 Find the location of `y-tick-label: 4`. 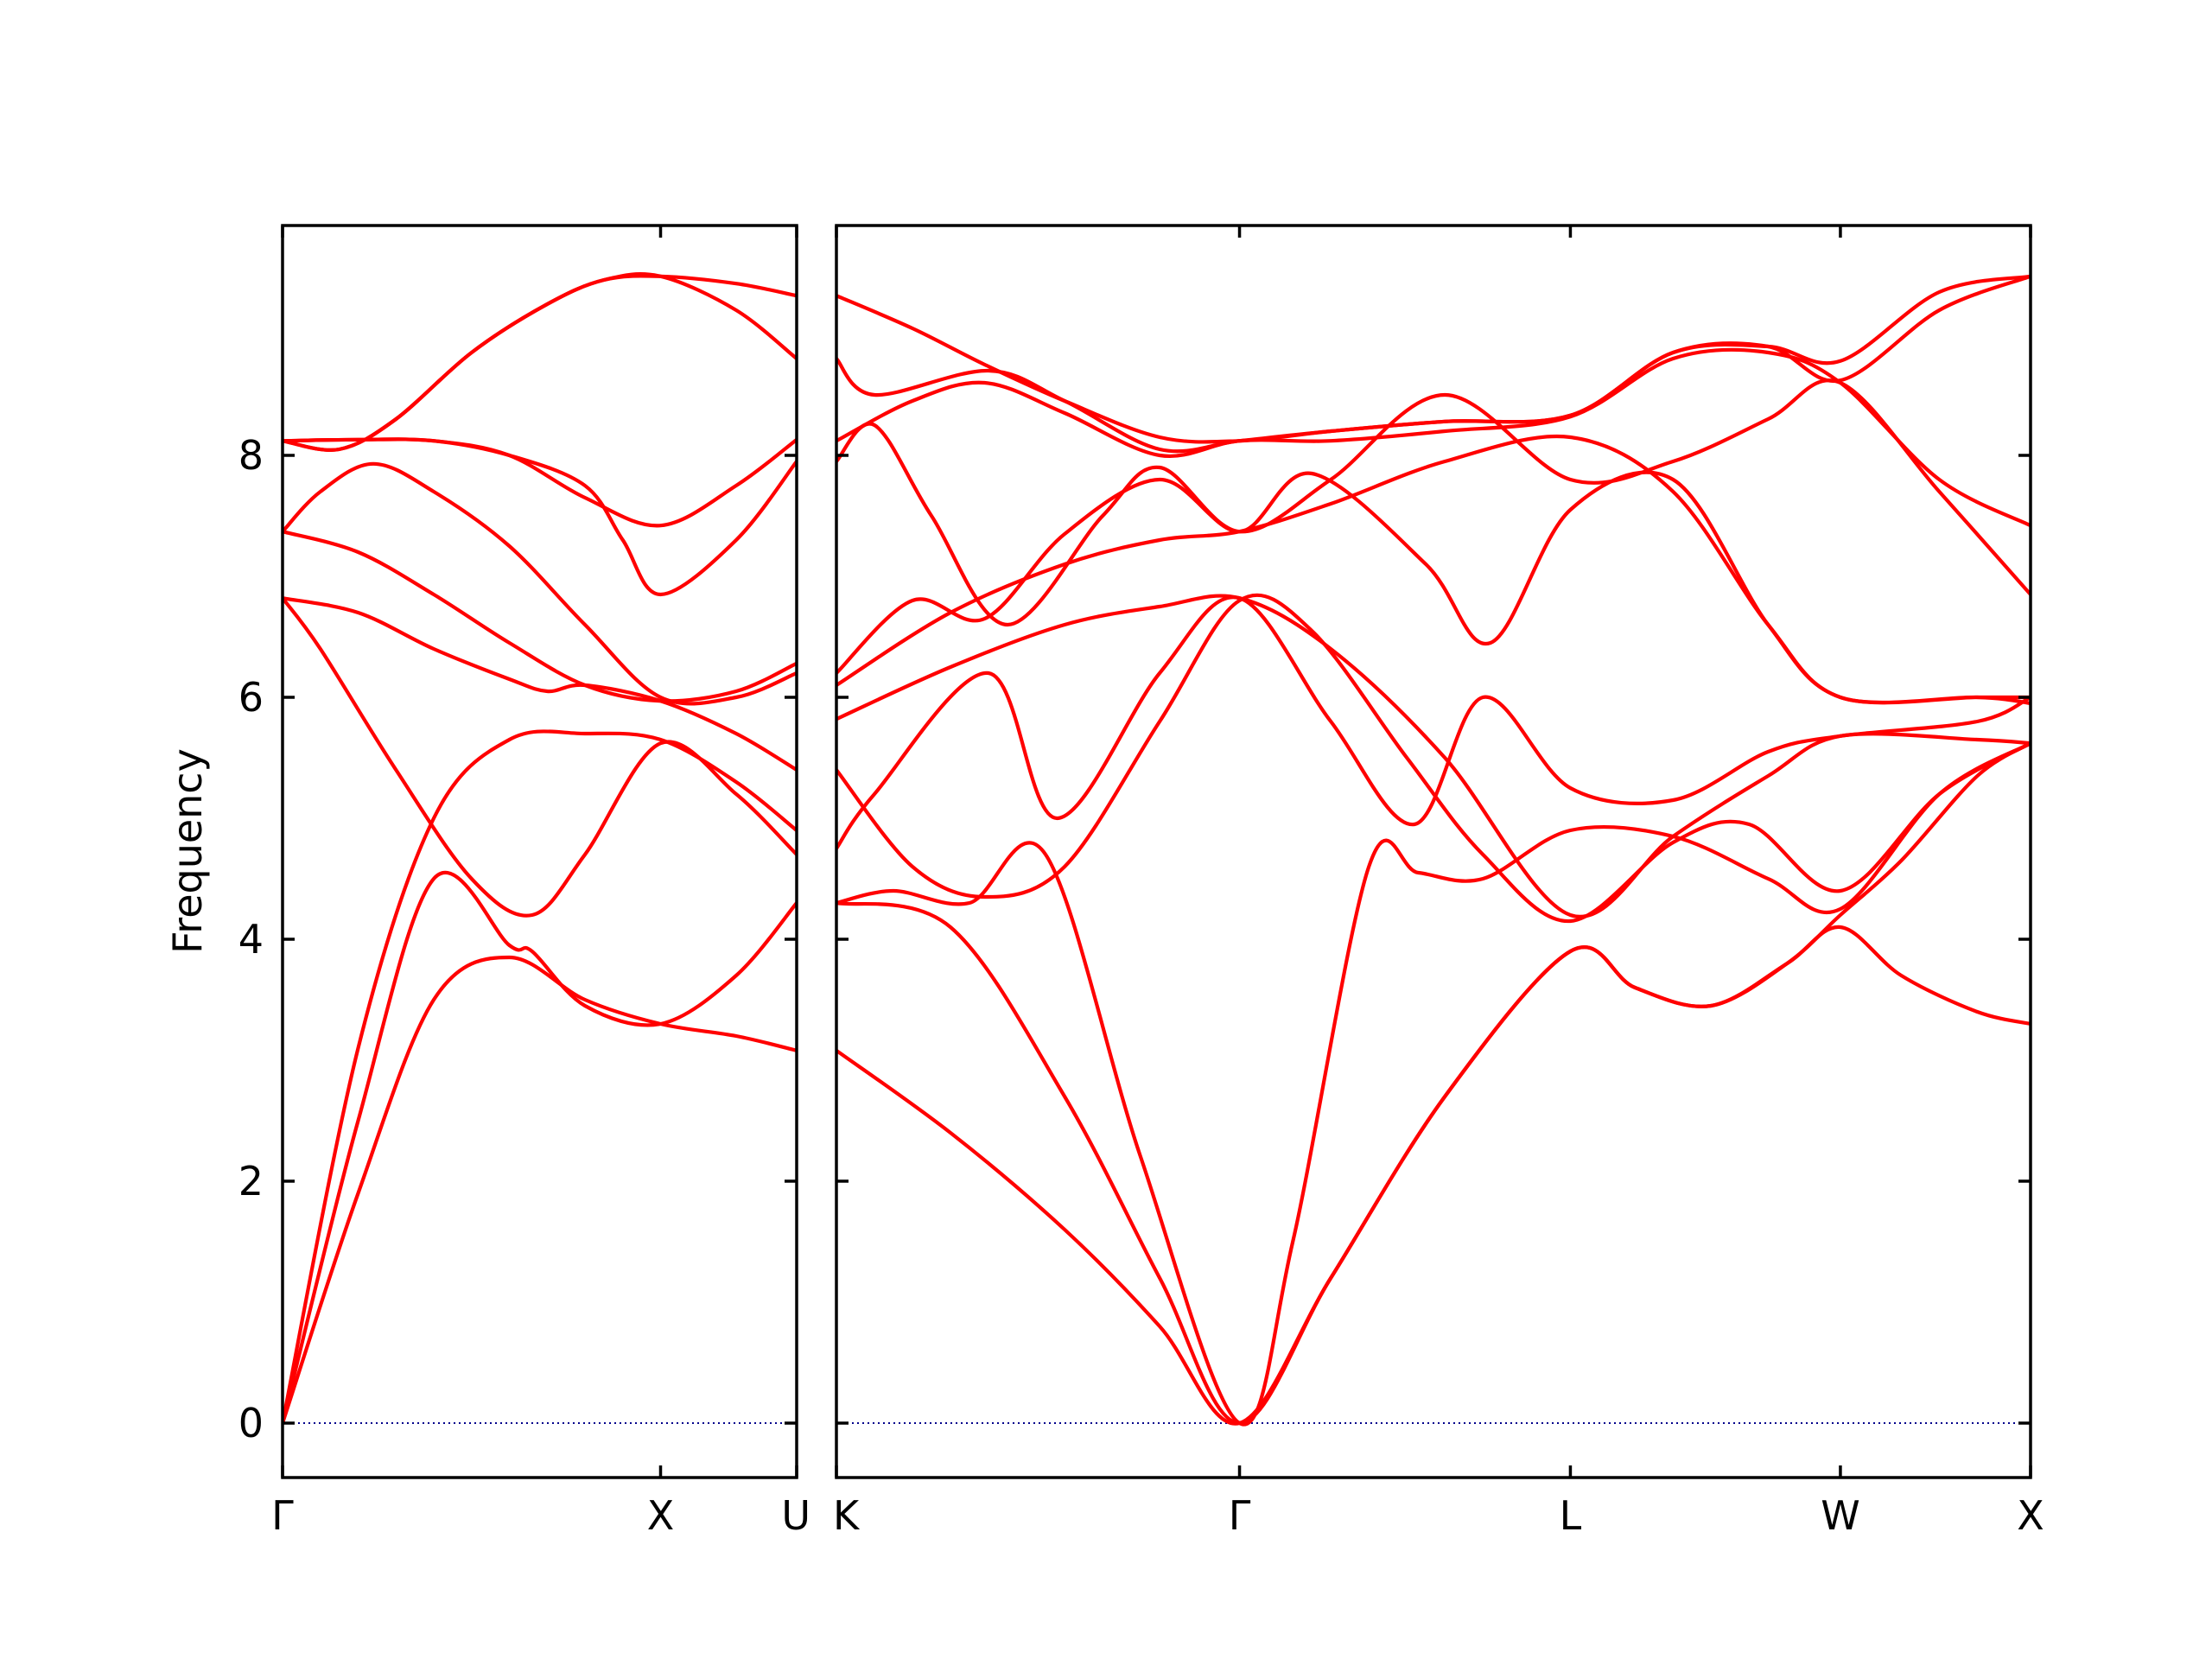

y-tick-label: 4 is located at coordinates (251, 940).